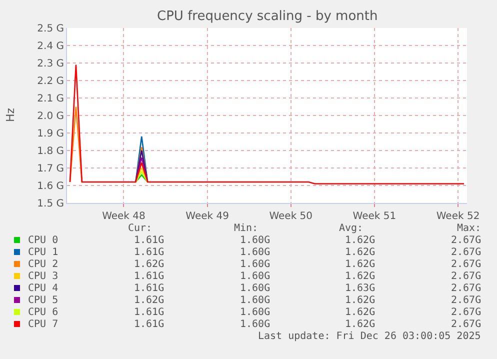 The width and height of the screenshot is (497, 359). What do you see at coordinates (124, 216) in the screenshot?
I see `x-tick-label: Week 48` at bounding box center [124, 216].